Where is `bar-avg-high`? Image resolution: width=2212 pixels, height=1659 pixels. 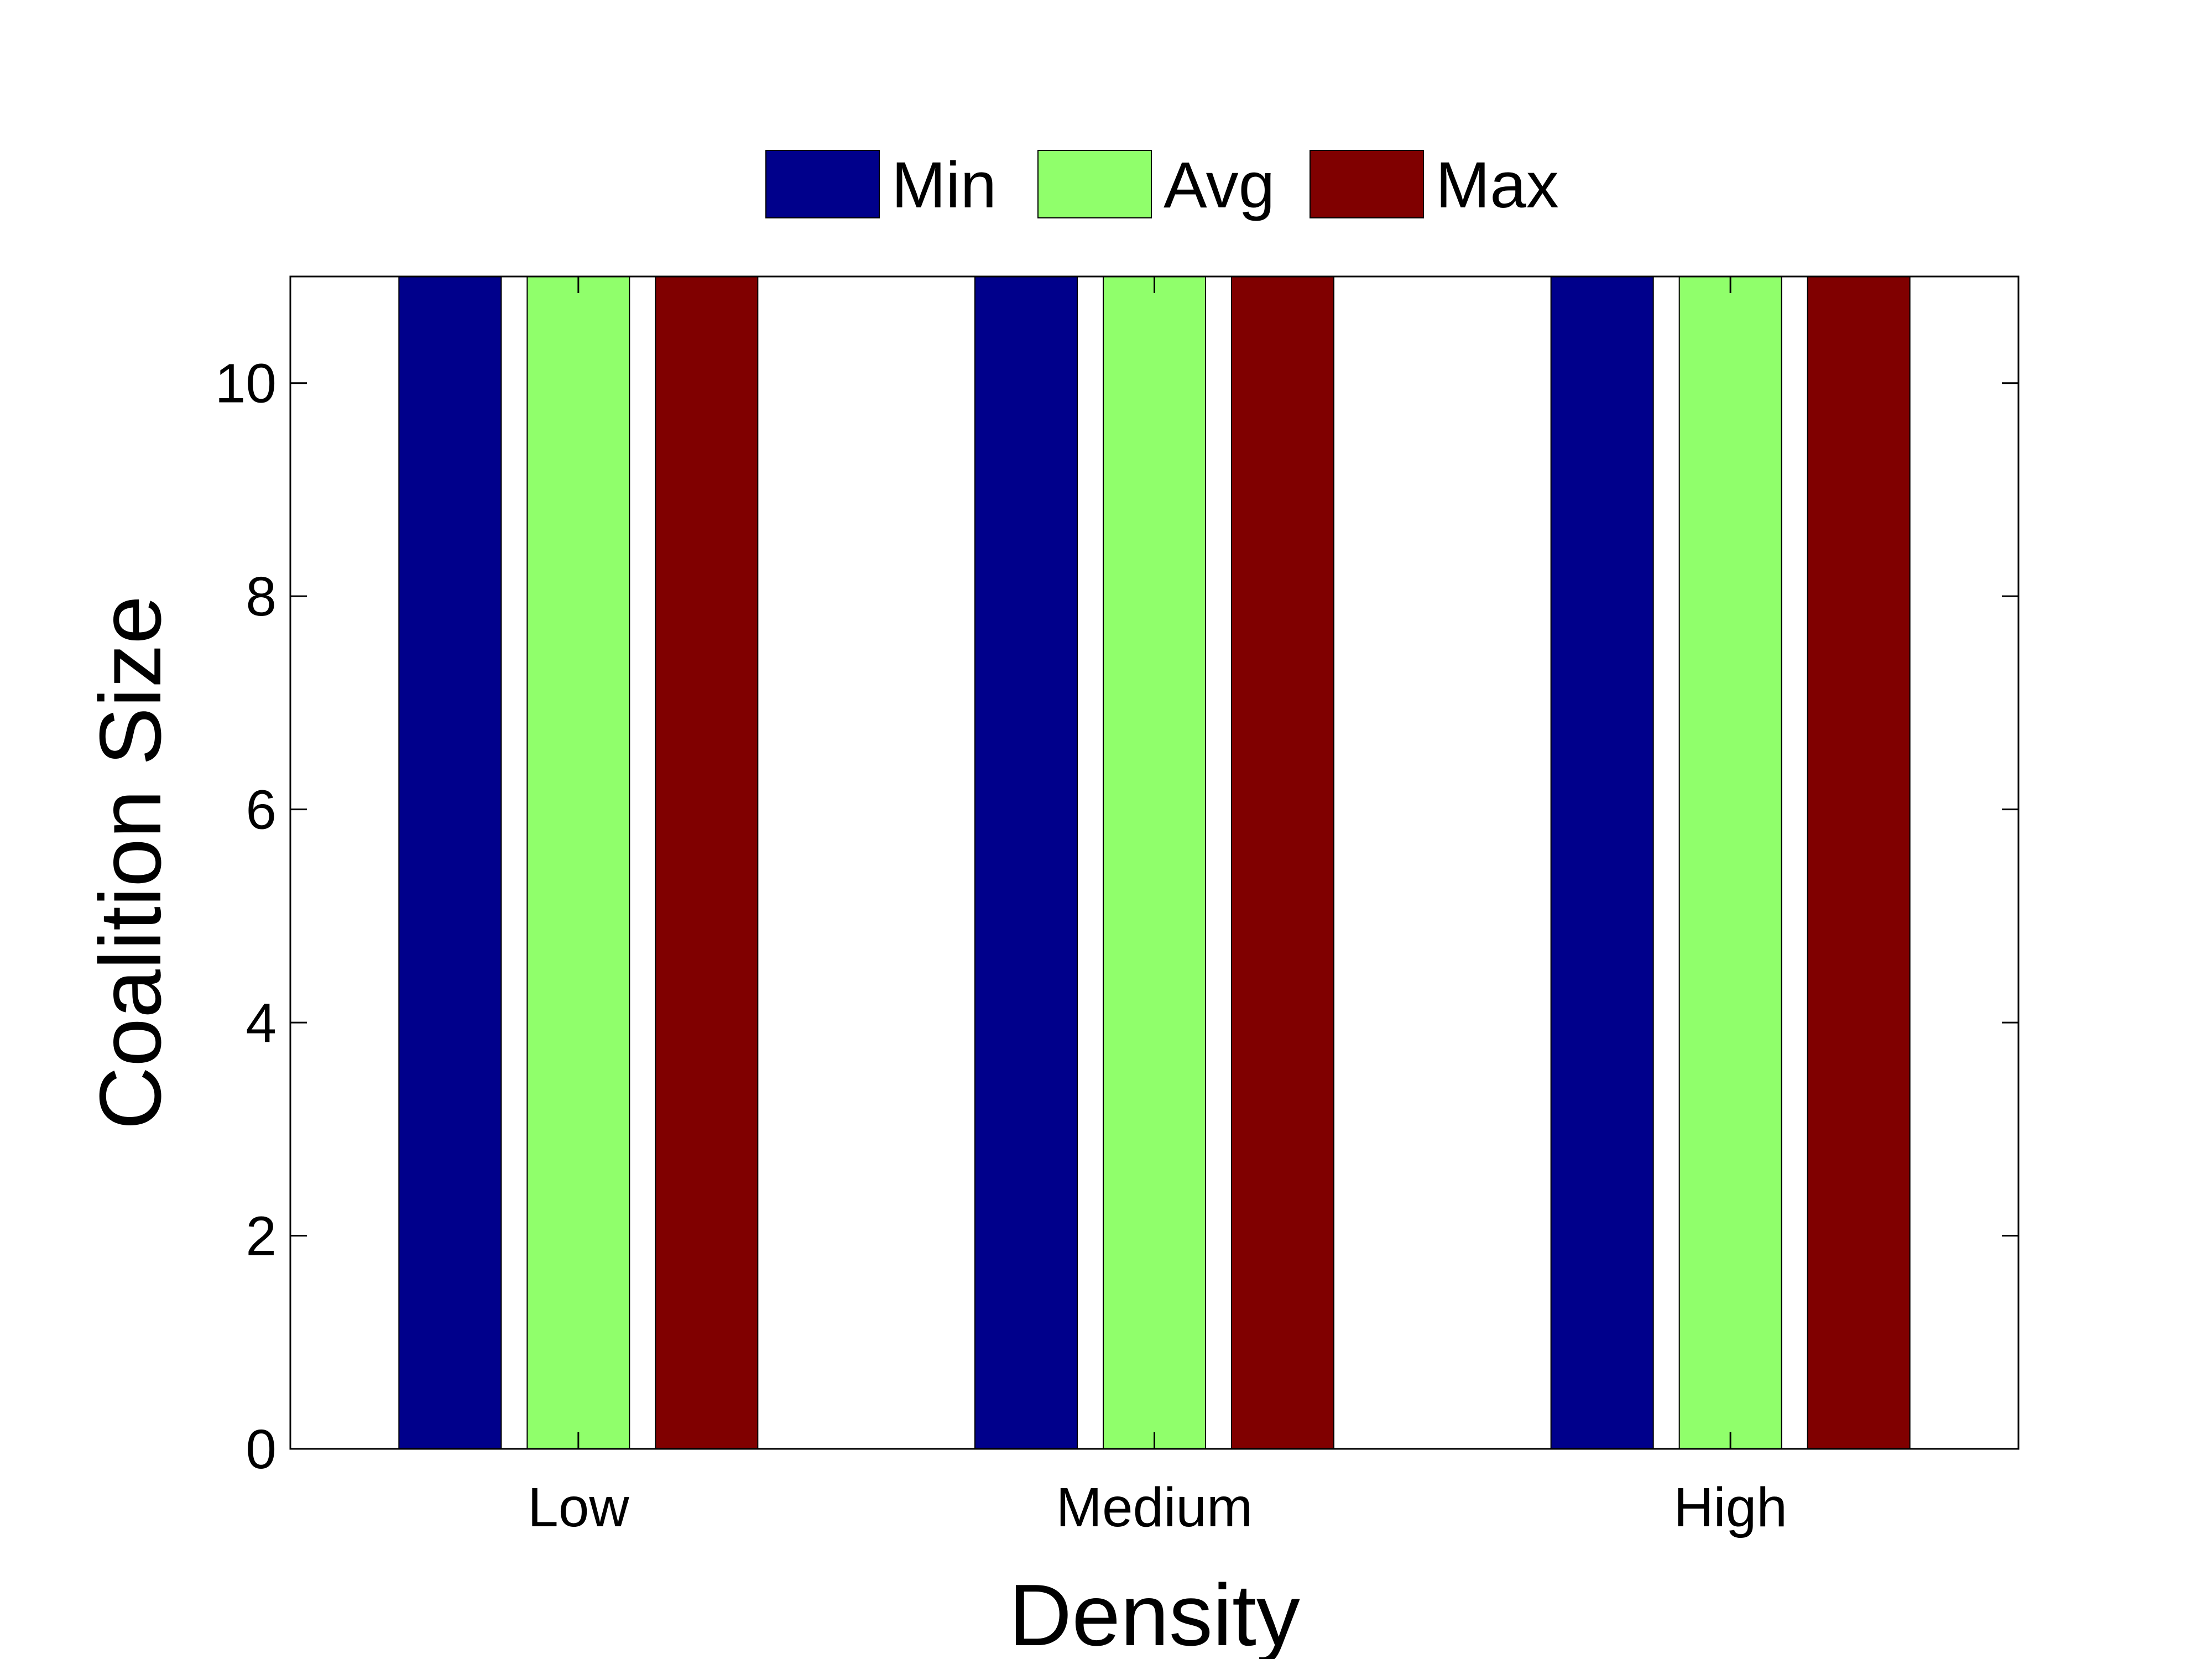
bar-avg-high is located at coordinates (1730, 863).